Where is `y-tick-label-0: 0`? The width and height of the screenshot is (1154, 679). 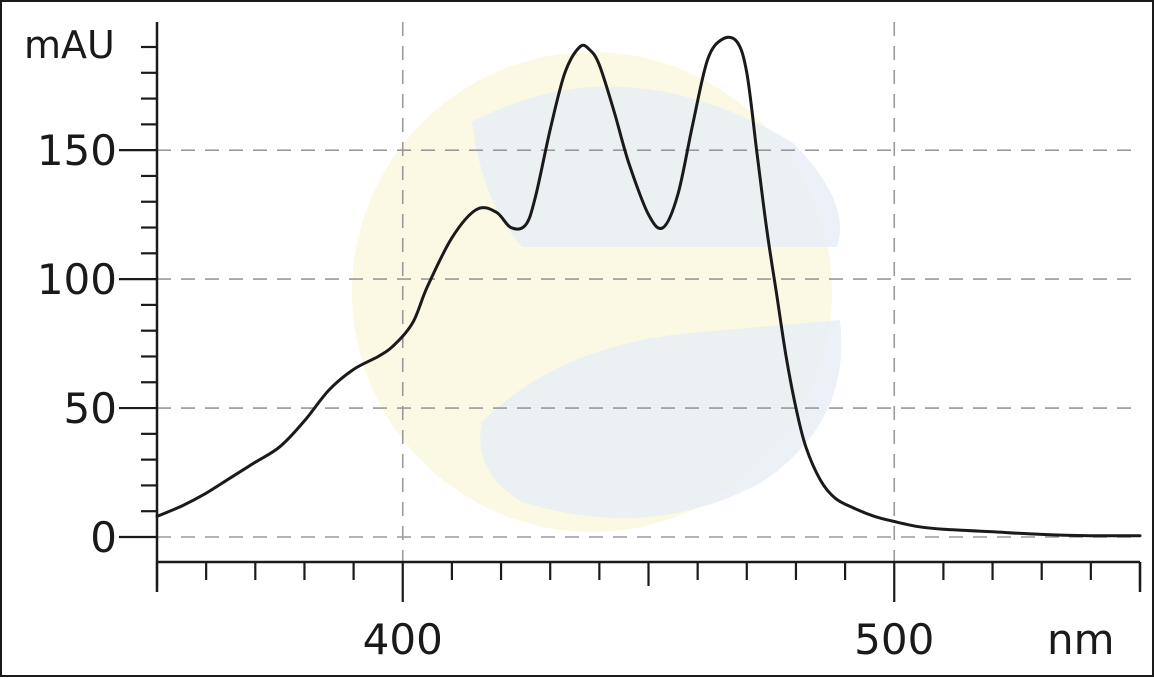 y-tick-label-0: 0 is located at coordinates (103, 537).